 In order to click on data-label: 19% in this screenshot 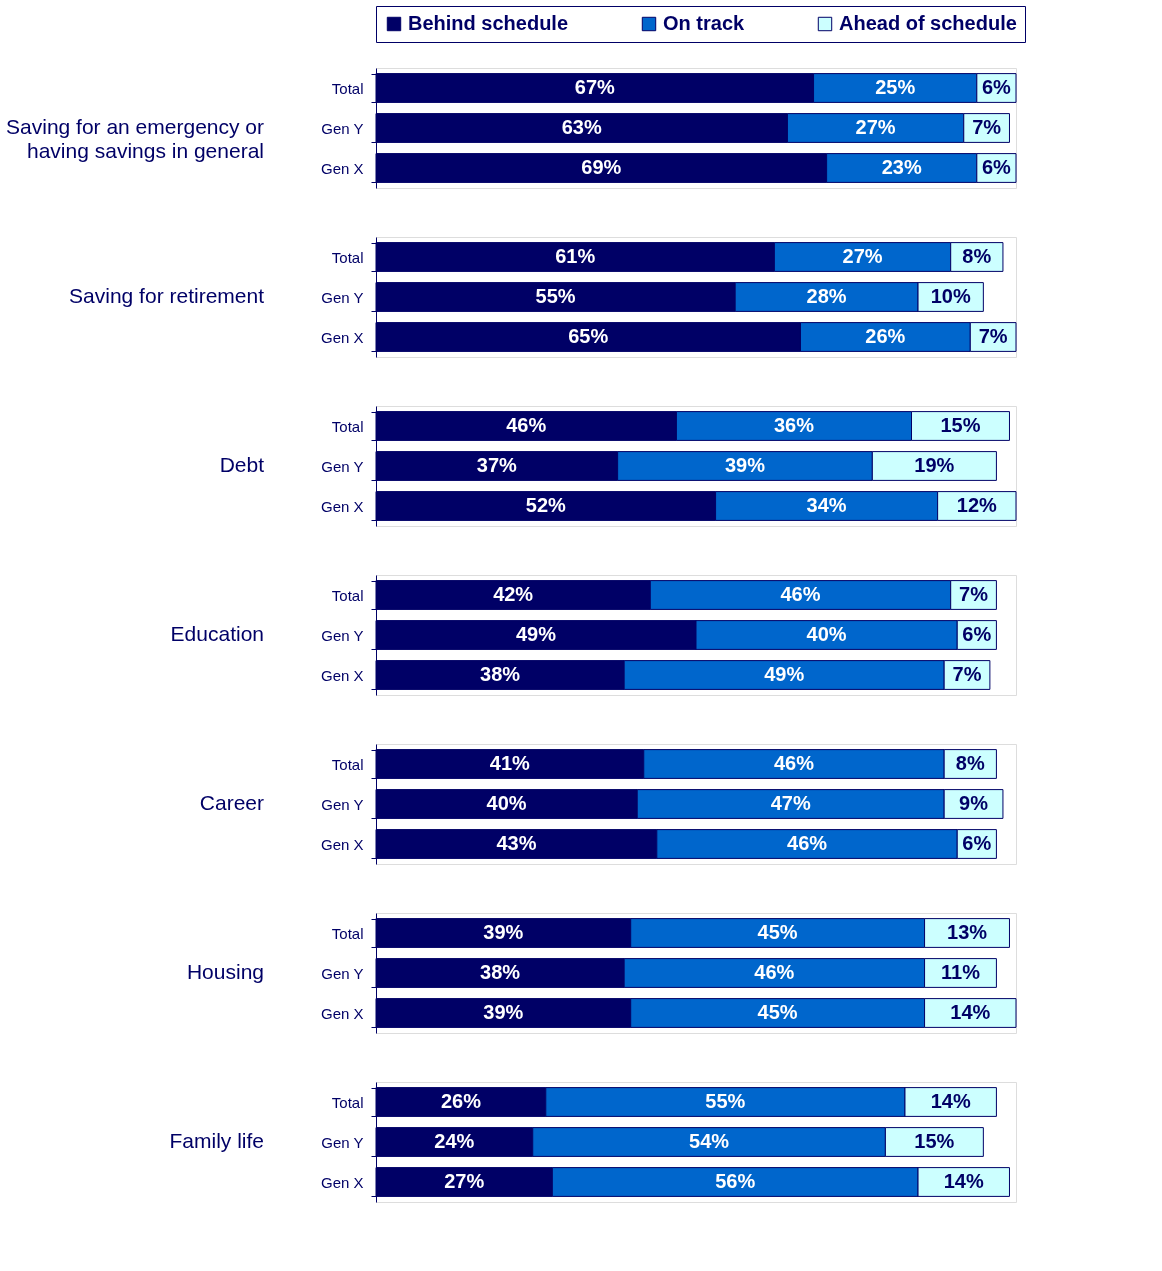, I will do `click(934, 465)`.